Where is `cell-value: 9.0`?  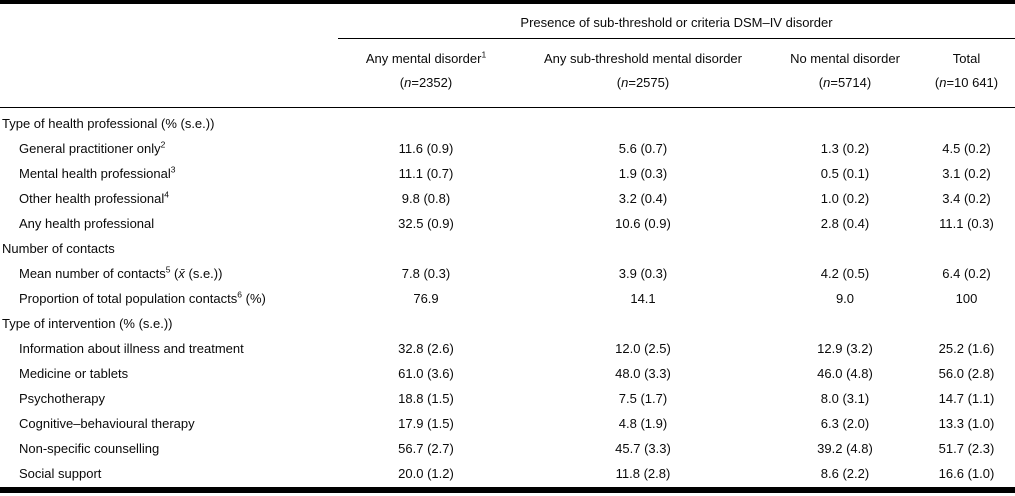 cell-value: 9.0 is located at coordinates (845, 298).